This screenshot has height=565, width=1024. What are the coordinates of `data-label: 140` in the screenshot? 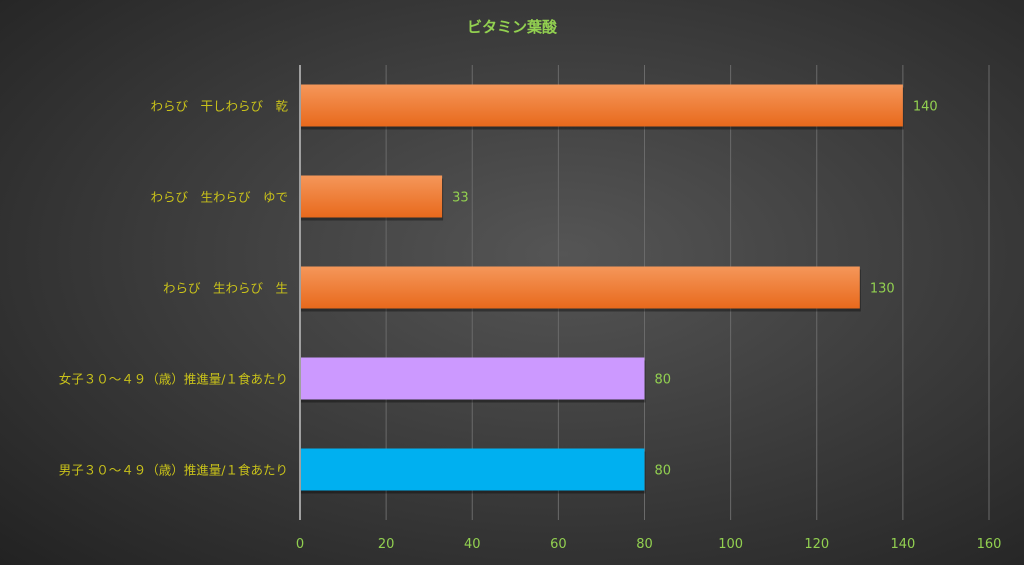 It's located at (925, 107).